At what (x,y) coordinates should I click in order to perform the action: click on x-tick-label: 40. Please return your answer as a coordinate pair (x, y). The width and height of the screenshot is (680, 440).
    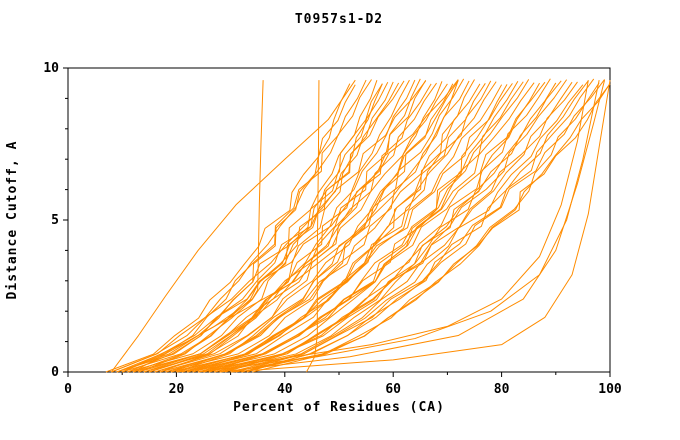
    Looking at the image, I should click on (285, 389).